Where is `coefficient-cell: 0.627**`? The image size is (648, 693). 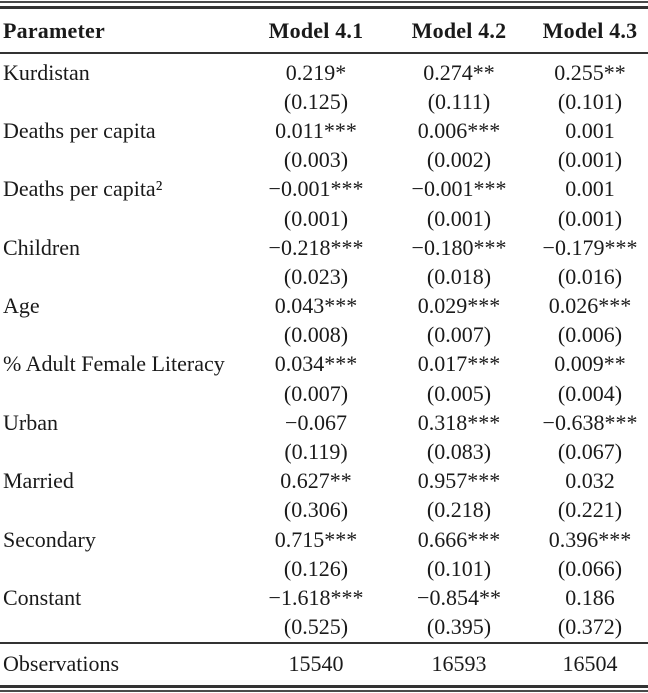
coefficient-cell: 0.627** is located at coordinates (316, 481).